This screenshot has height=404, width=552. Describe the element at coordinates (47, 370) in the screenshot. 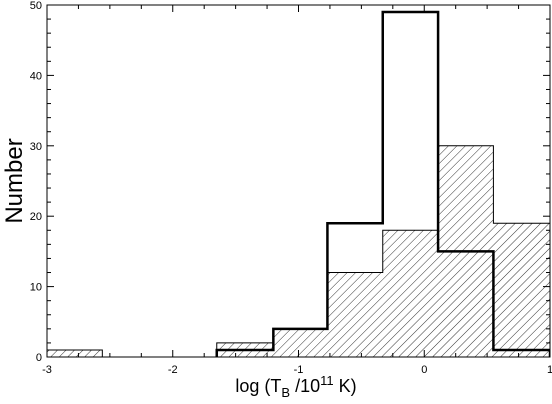

I see `x-tick-label: -3` at that location.